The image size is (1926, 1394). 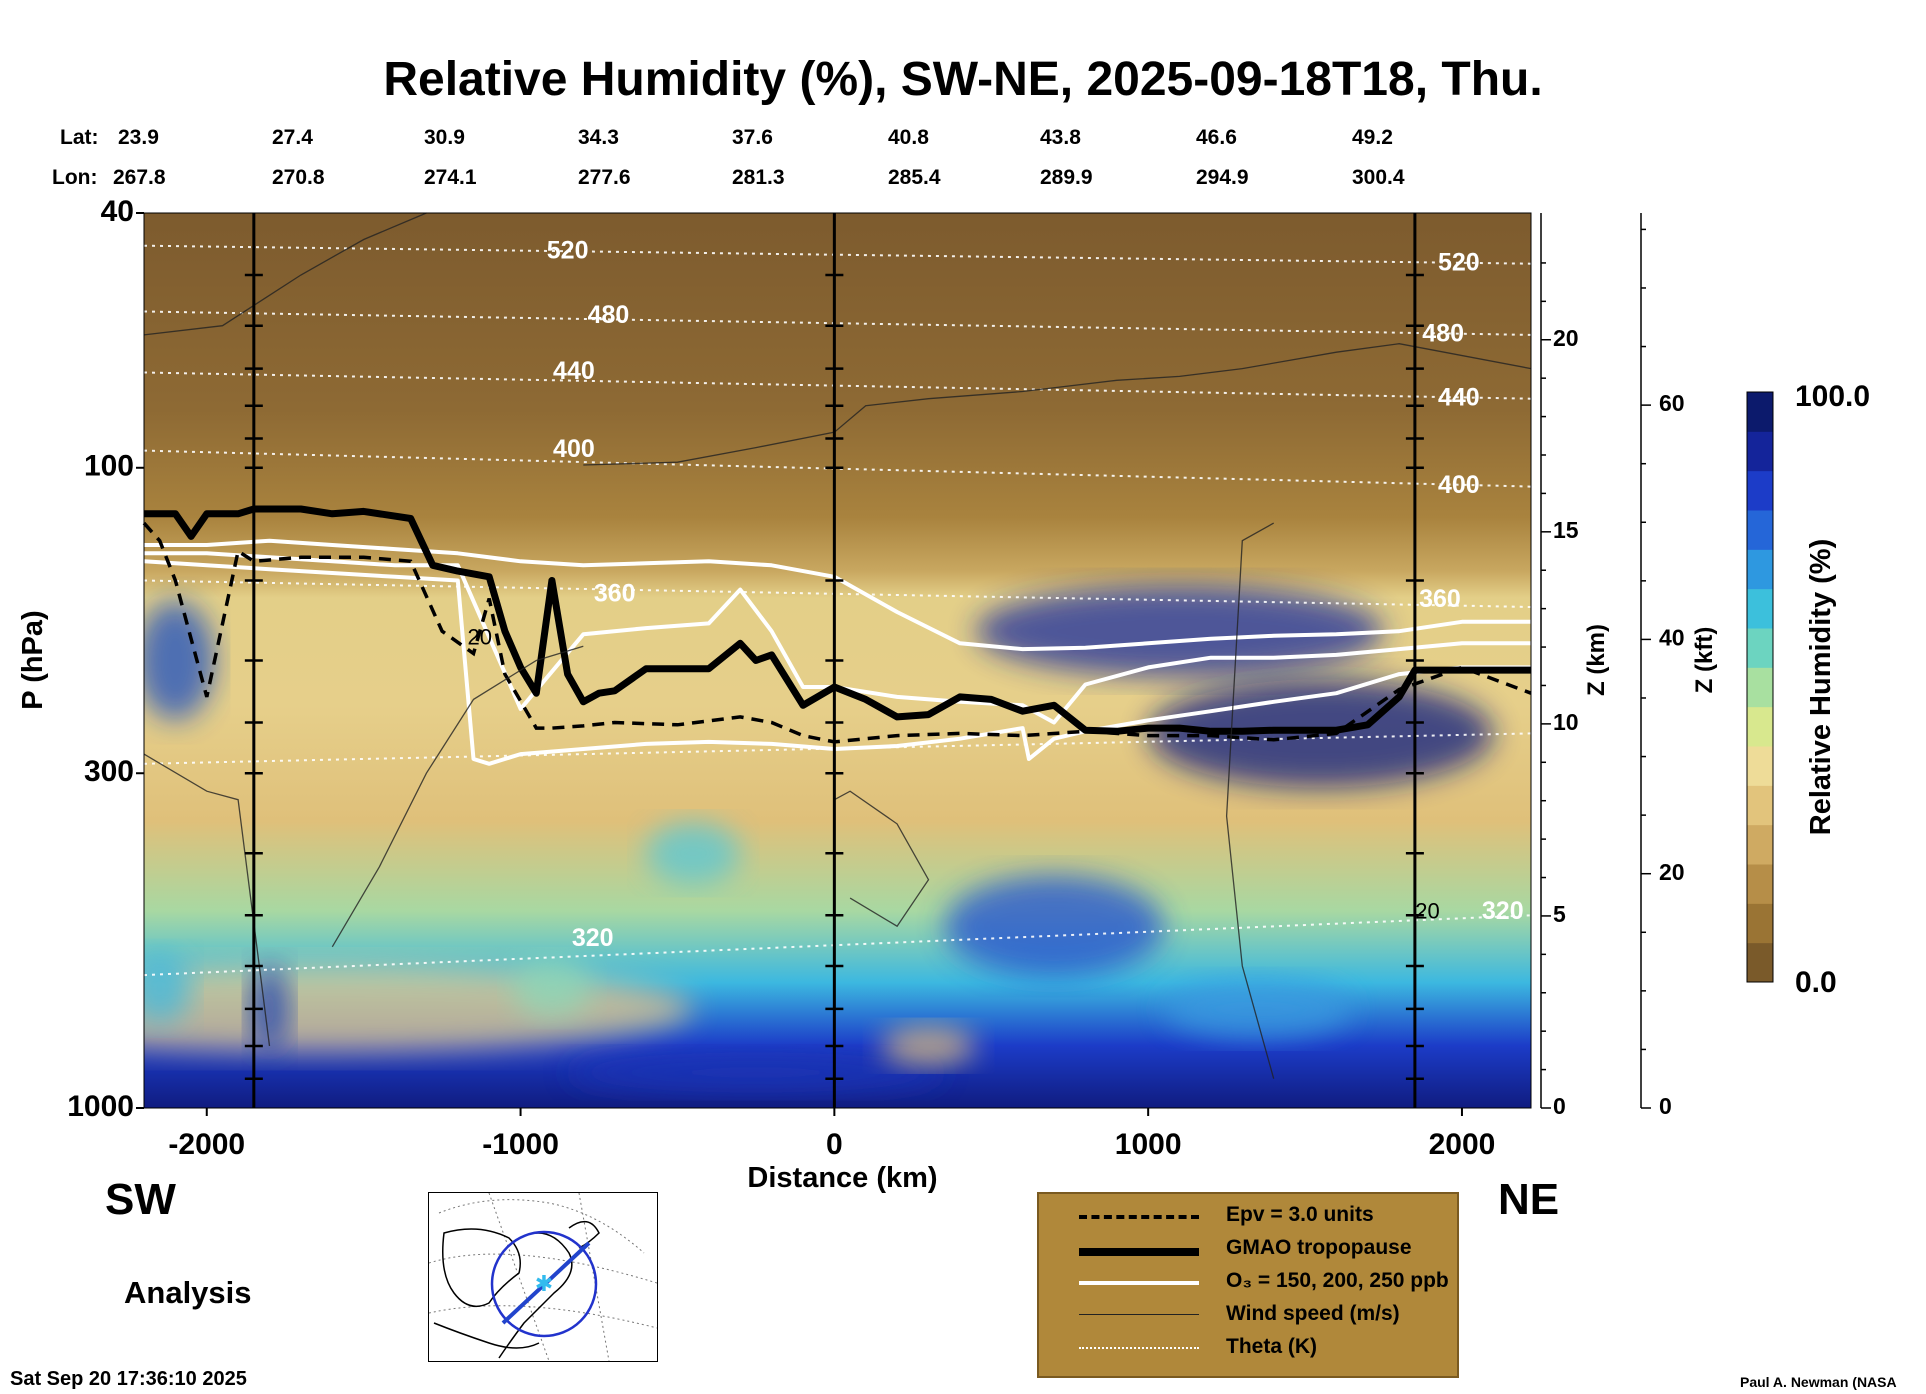 I want to click on lon-value-0: 267.8, so click(x=139, y=177).